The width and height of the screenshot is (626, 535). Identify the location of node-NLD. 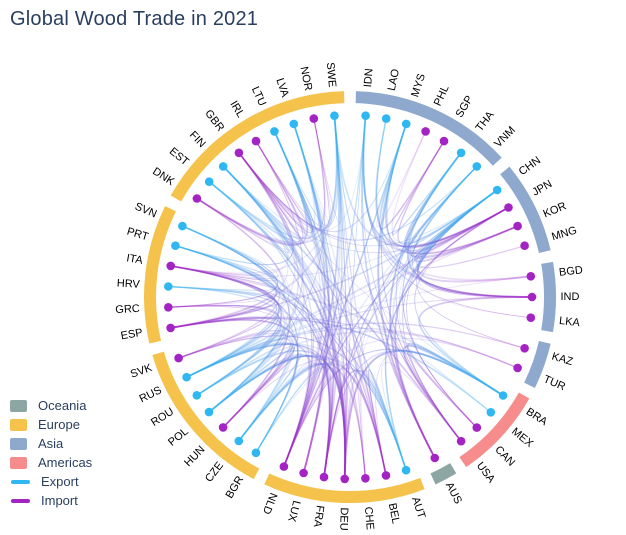
(284, 466).